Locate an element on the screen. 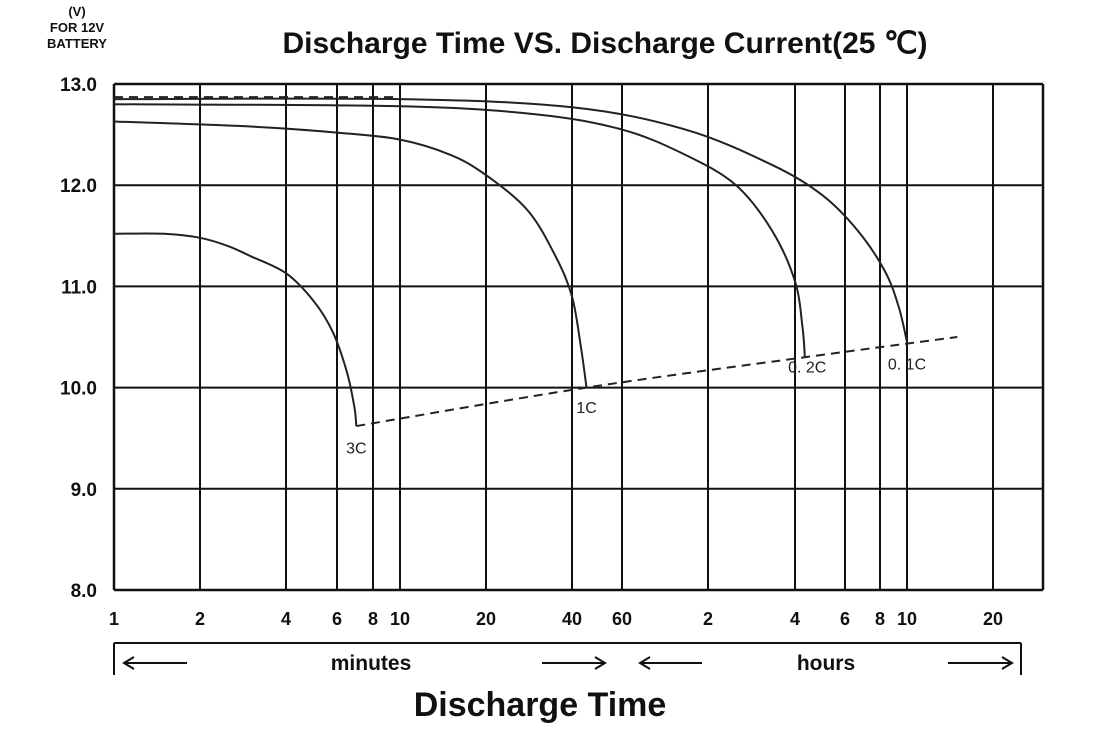 The image size is (1116, 742). y-unit-line-2: FOR 12V is located at coordinates (77, 27).